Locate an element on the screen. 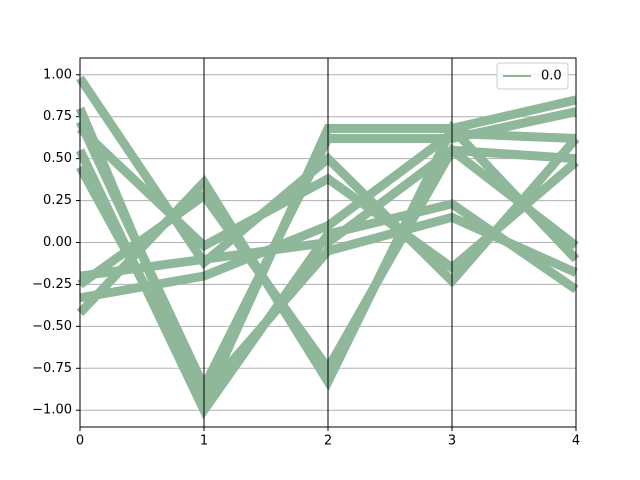  x-tick-label: 2 is located at coordinates (328, 441).